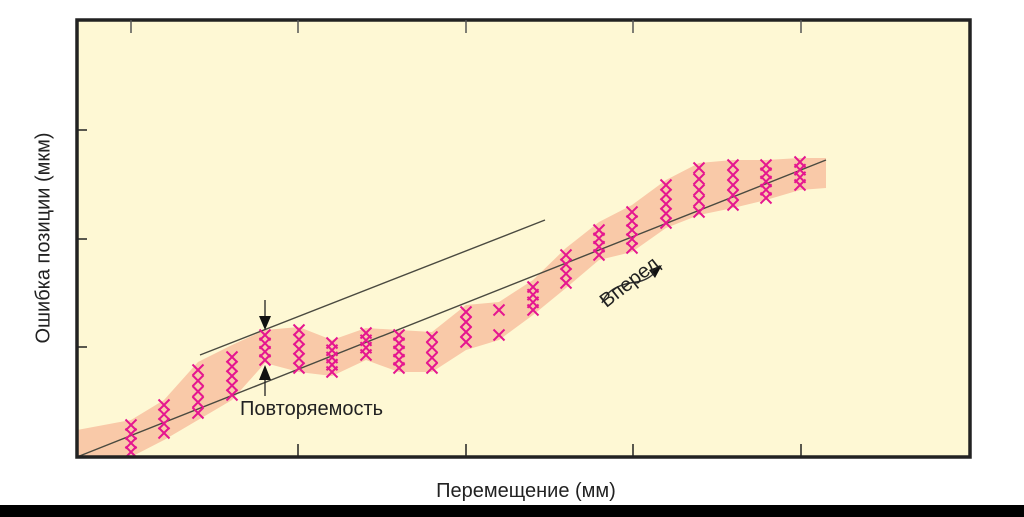 The height and width of the screenshot is (517, 1024). Describe the element at coordinates (43, 238) in the screenshot. I see `y-axis-label: Ошибка позиции (мкм)` at that location.